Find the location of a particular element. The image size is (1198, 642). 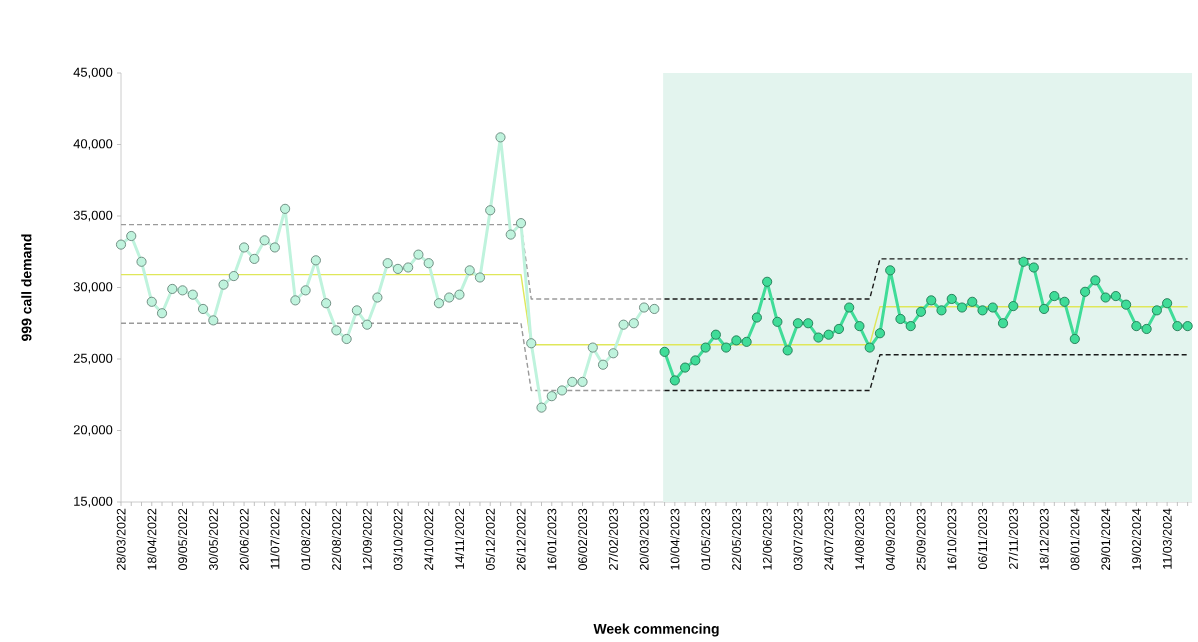

x-tick-label: 20/06/2022 is located at coordinates (244, 539).